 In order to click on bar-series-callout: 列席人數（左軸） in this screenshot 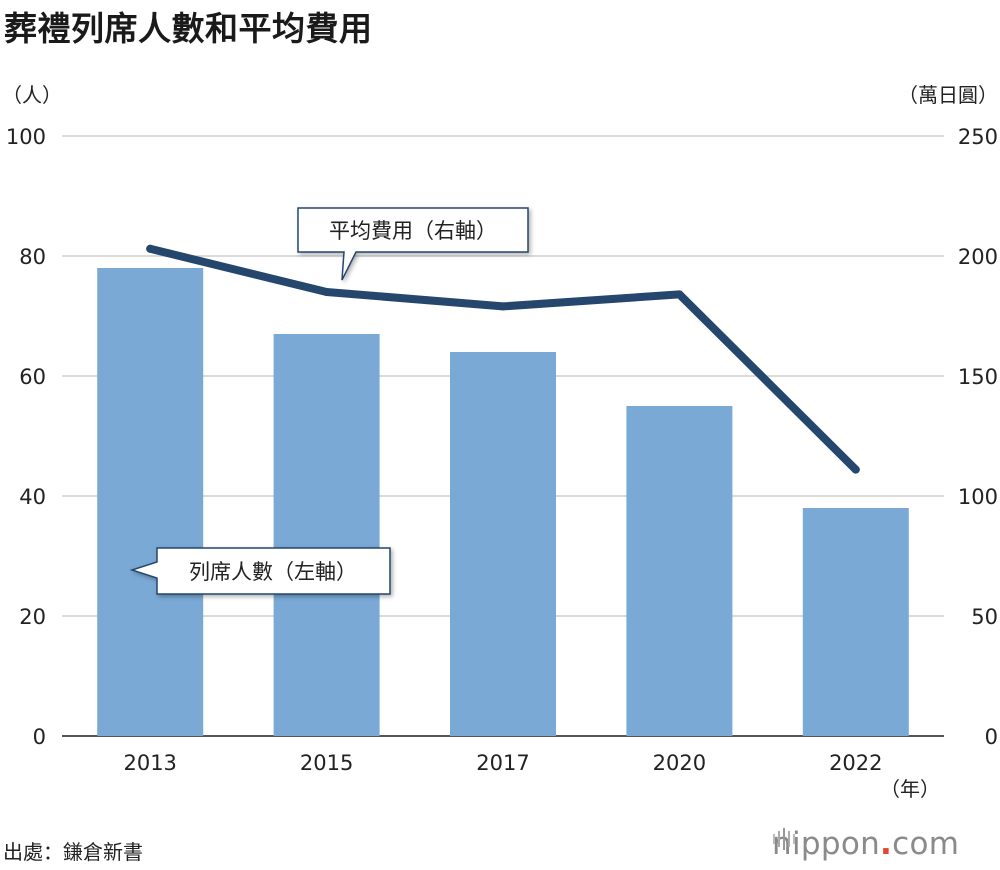, I will do `click(260, 571)`.